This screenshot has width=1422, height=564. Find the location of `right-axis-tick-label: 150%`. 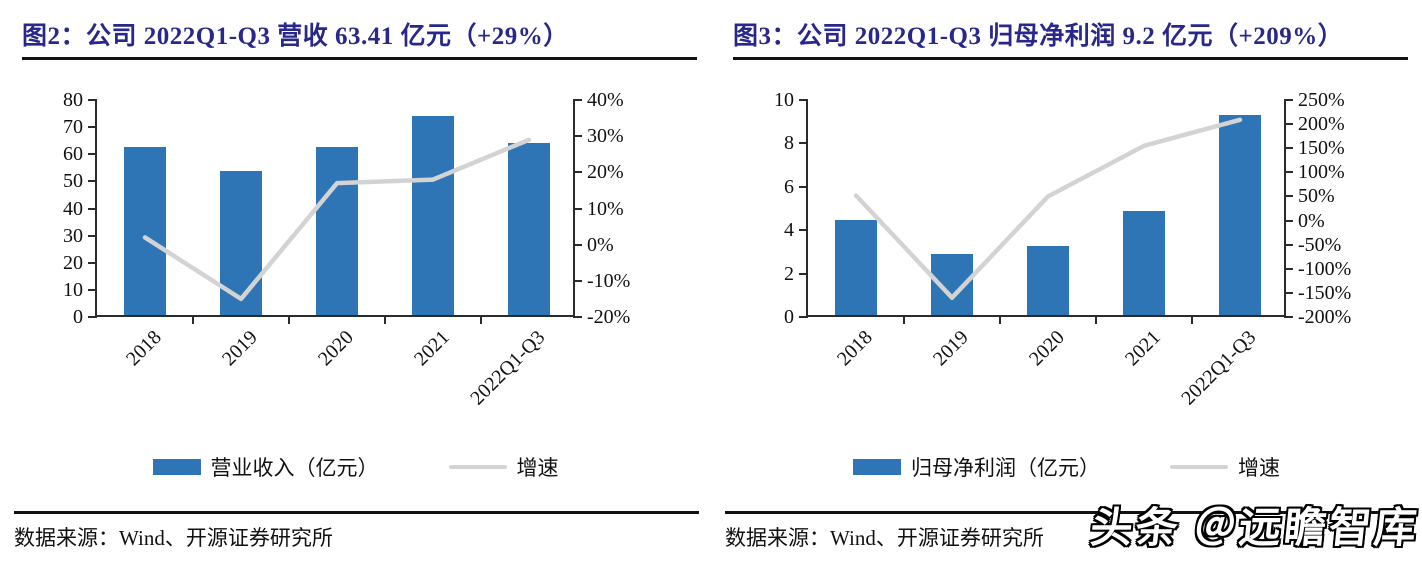

right-axis-tick-label: 150% is located at coordinates (1321, 148).